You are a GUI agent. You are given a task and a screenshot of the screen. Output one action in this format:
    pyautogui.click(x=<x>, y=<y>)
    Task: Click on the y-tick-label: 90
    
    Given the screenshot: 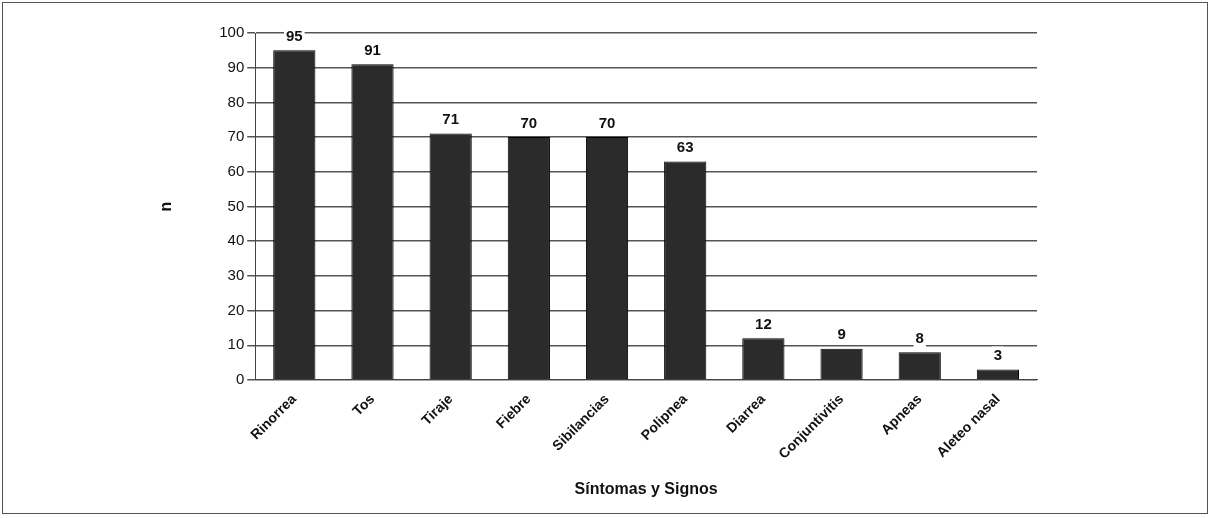 What is the action you would take?
    pyautogui.click(x=236, y=66)
    